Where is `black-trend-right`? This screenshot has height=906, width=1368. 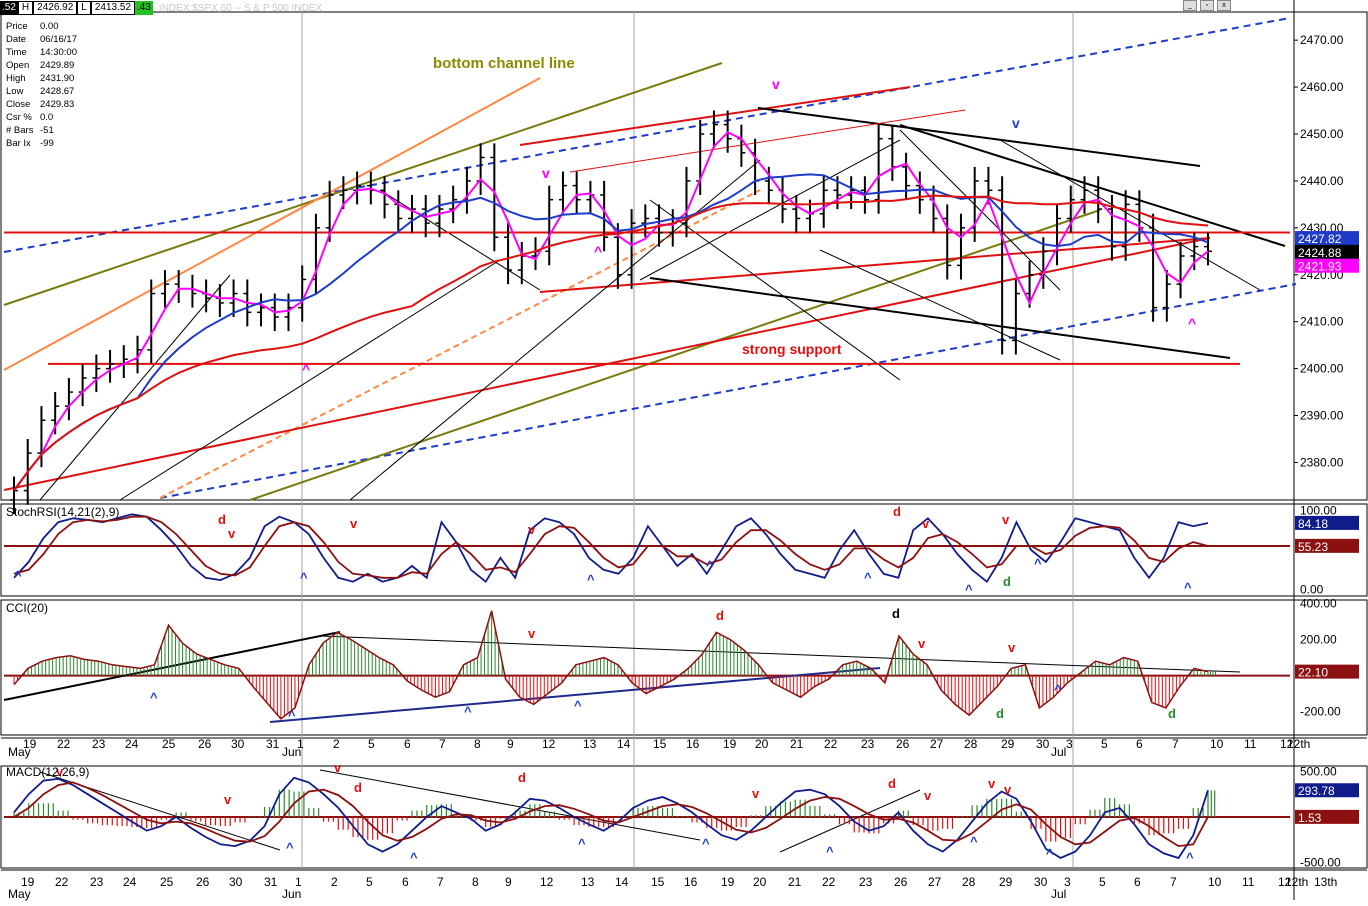 black-trend-right is located at coordinates (1092, 185).